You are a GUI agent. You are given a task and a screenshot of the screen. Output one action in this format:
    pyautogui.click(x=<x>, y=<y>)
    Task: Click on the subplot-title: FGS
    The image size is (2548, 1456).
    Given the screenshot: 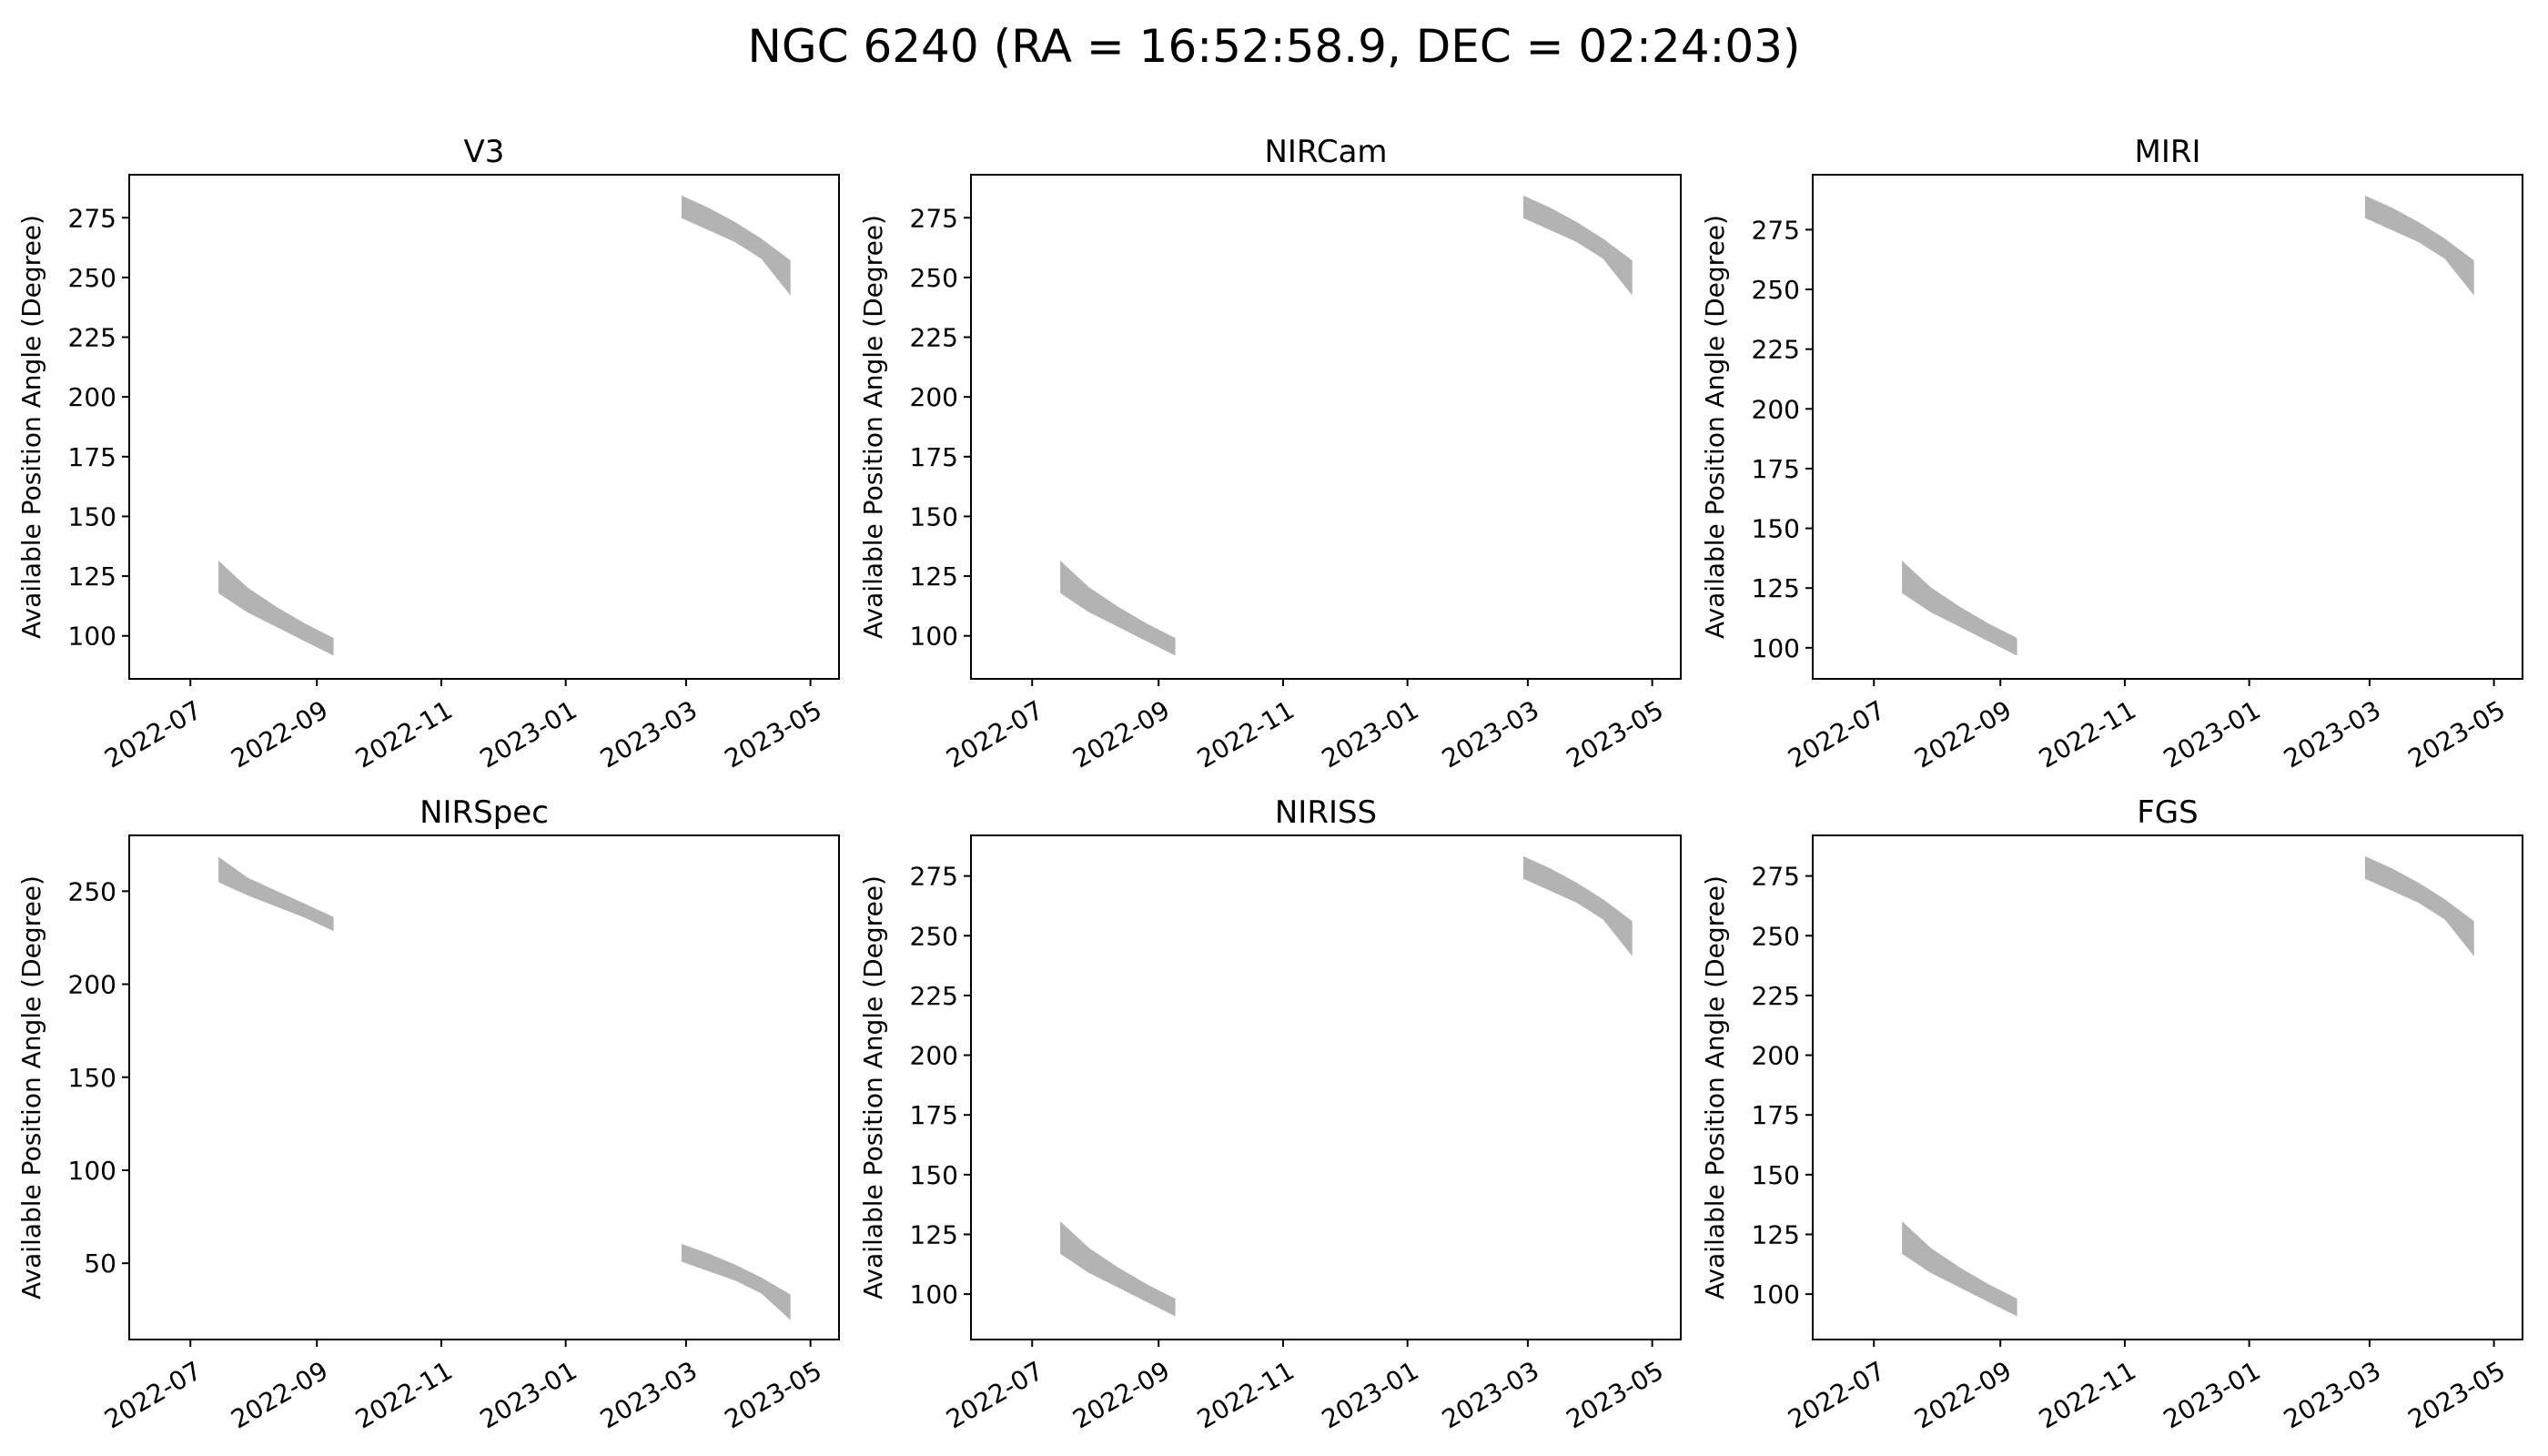 What is the action you would take?
    pyautogui.click(x=2168, y=813)
    